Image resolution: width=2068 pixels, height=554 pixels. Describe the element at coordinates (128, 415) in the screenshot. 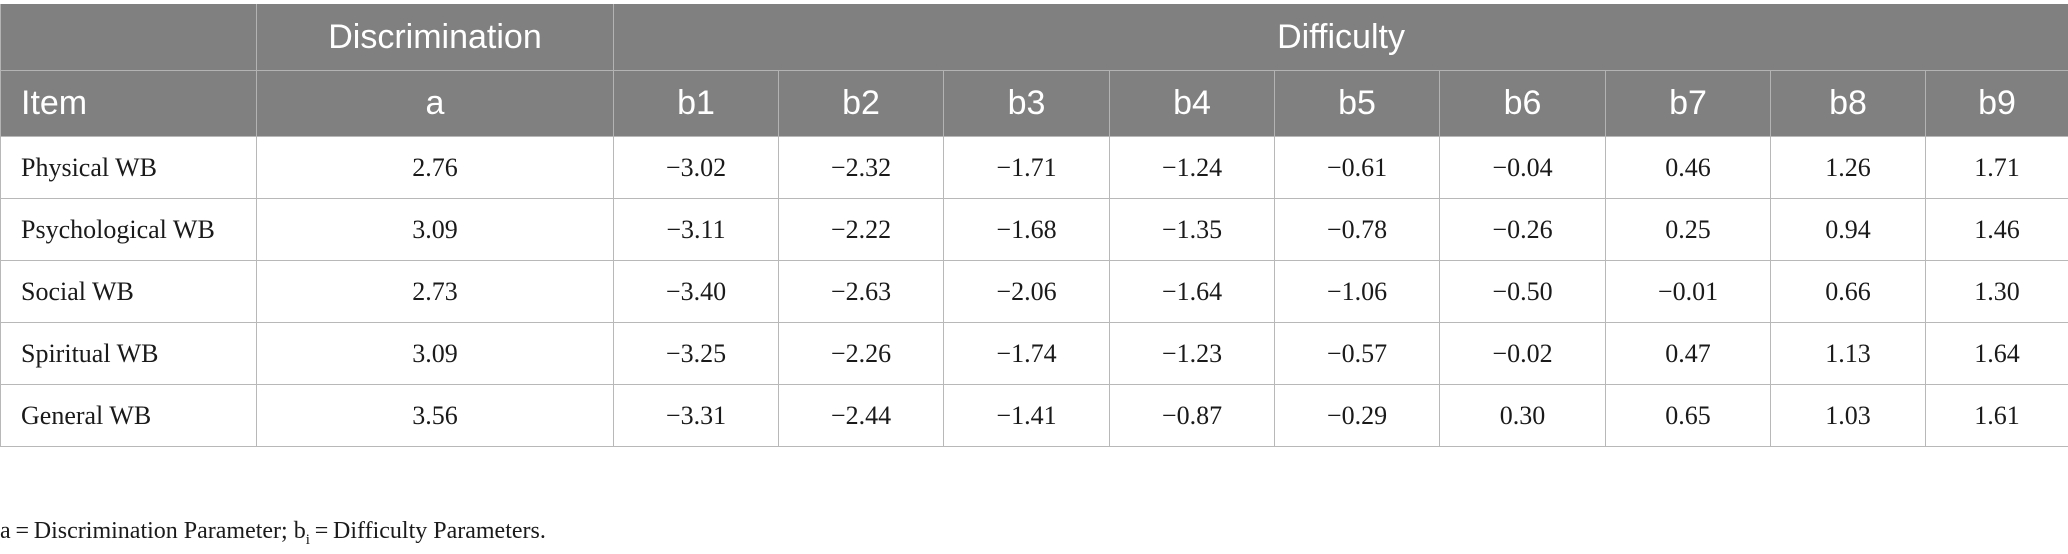

I see `item-cell: General WB` at that location.